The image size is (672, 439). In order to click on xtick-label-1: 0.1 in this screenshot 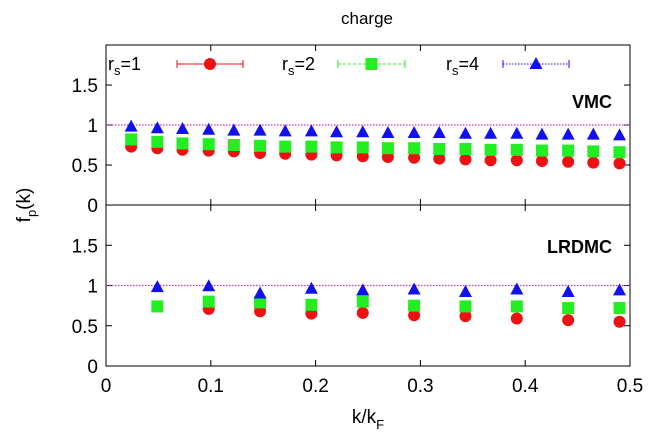, I will do `click(211, 386)`.